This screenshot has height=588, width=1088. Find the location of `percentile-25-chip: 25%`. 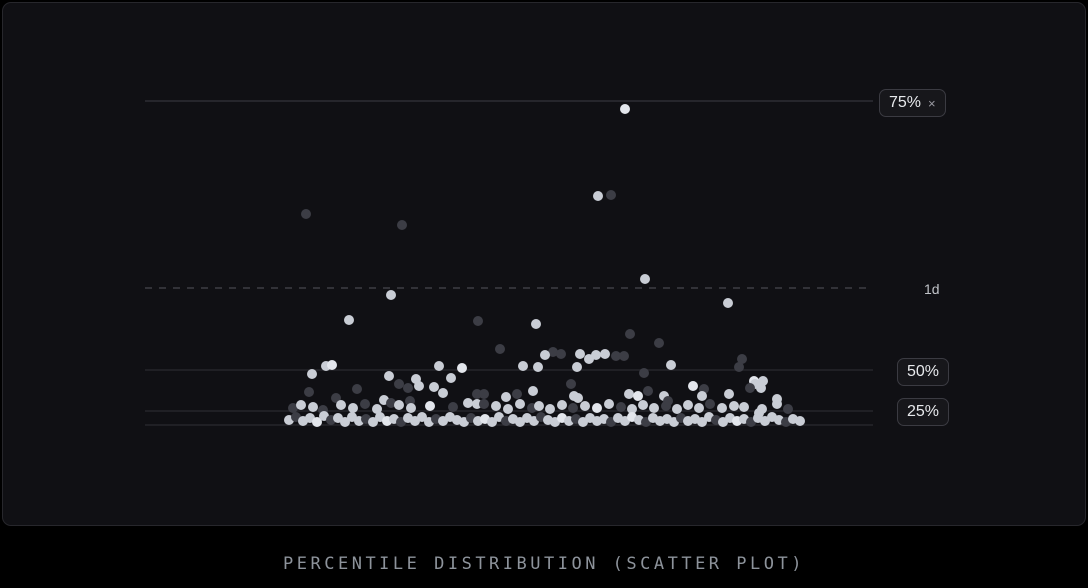

percentile-25-chip: 25% is located at coordinates (923, 412).